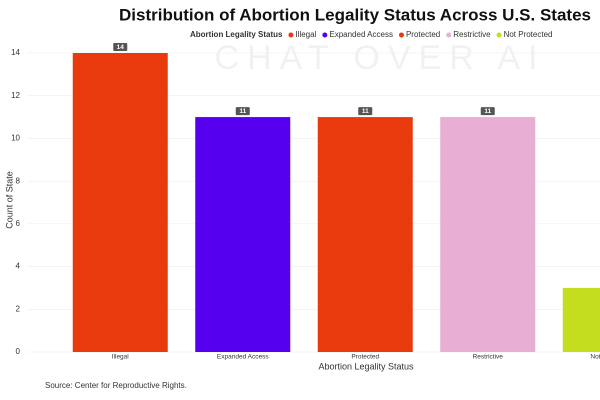  What do you see at coordinates (116, 385) in the screenshot?
I see `source-note: Source: Center for Reproductive Rights.` at bounding box center [116, 385].